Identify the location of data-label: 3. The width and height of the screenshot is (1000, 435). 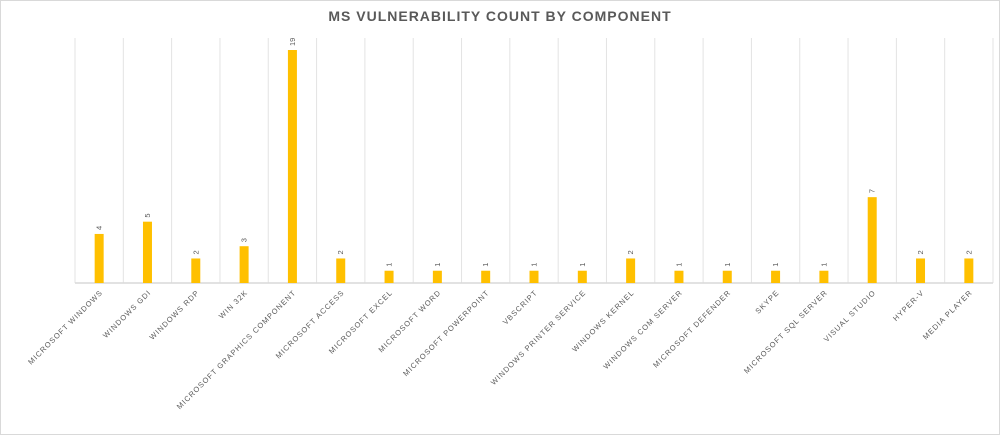
(244, 240).